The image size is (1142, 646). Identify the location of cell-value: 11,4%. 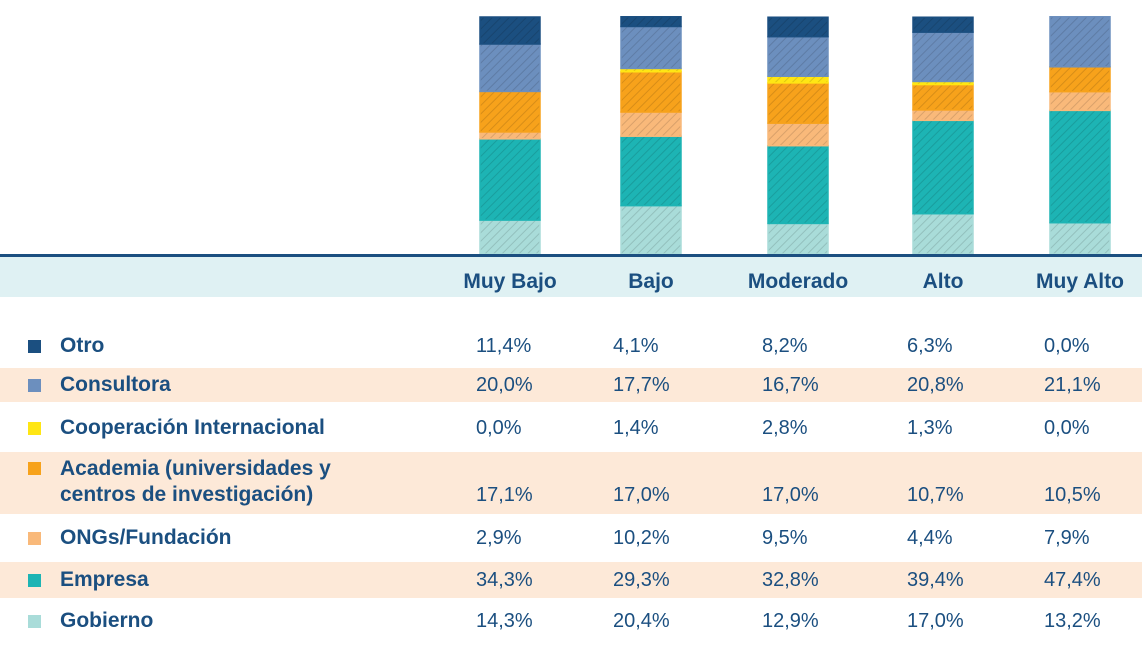
(504, 346).